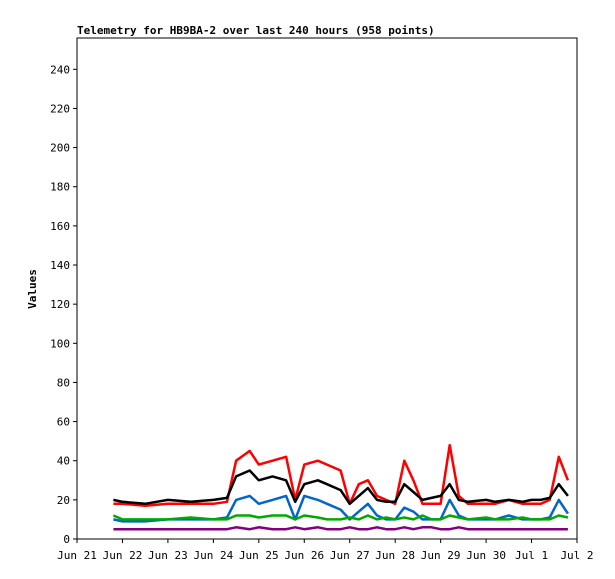 This screenshot has height=579, width=615. What do you see at coordinates (32, 289) in the screenshot?
I see `y-axis-label: Values` at bounding box center [32, 289].